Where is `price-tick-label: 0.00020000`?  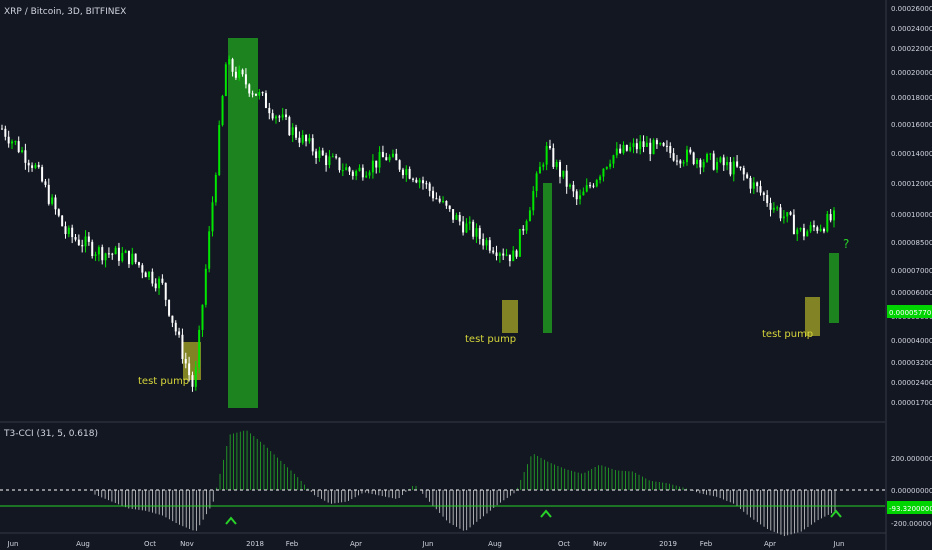 price-tick-label: 0.00020000 is located at coordinates (911, 73).